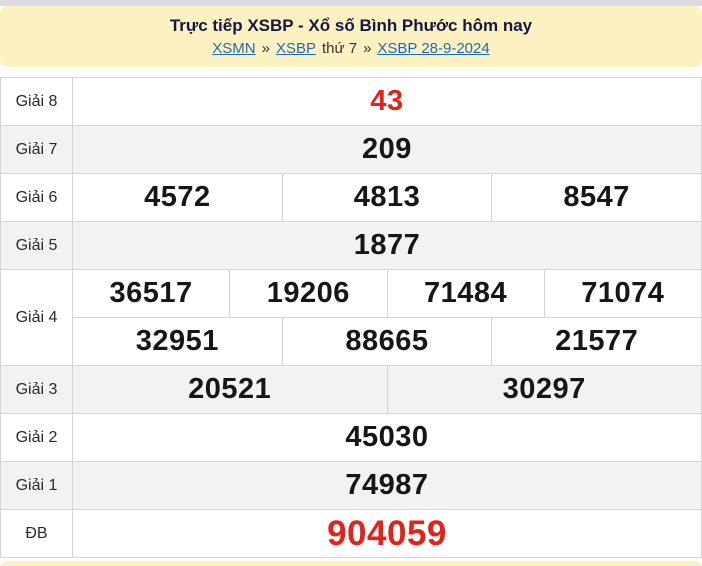  What do you see at coordinates (37, 533) in the screenshot?
I see `prize-label: ĐB` at bounding box center [37, 533].